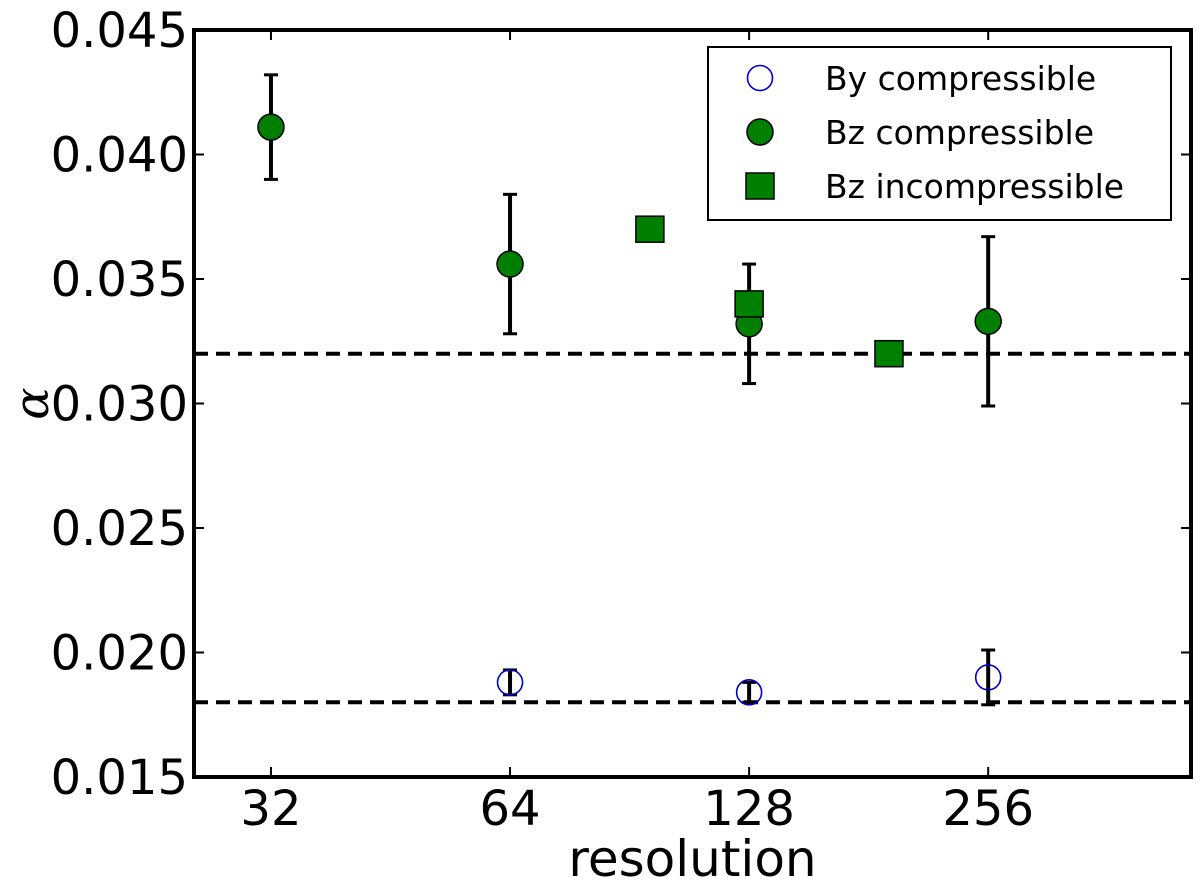 Image resolution: width=1200 pixels, height=883 pixels. Describe the element at coordinates (960, 78) in the screenshot. I see `legend-label: By compressible` at that location.